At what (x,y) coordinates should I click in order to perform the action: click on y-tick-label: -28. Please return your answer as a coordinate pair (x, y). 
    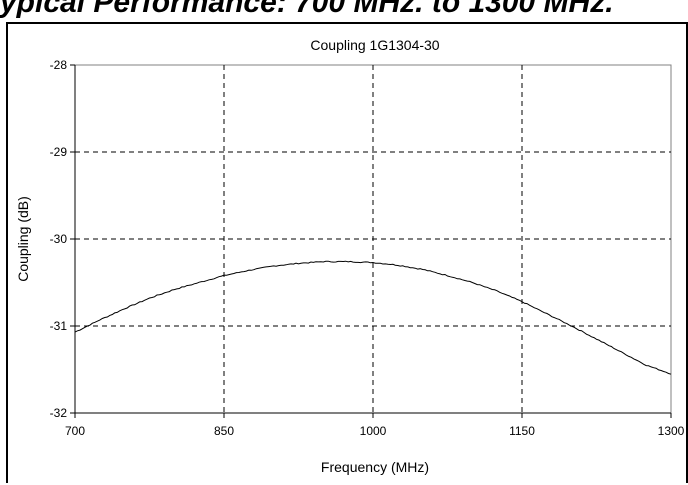
    Looking at the image, I should click on (59, 65).